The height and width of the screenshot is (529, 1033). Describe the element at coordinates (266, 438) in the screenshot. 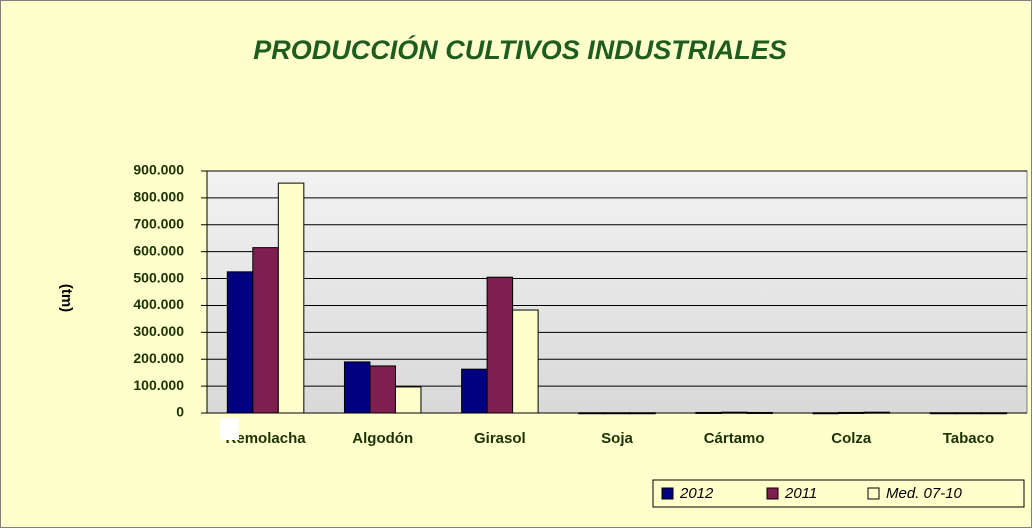

I see `x-tick-label: Remolacha` at that location.